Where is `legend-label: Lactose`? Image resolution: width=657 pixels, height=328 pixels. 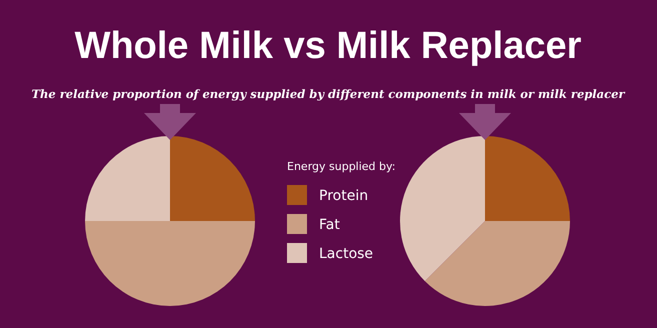
legend-label: Lactose is located at coordinates (346, 254).